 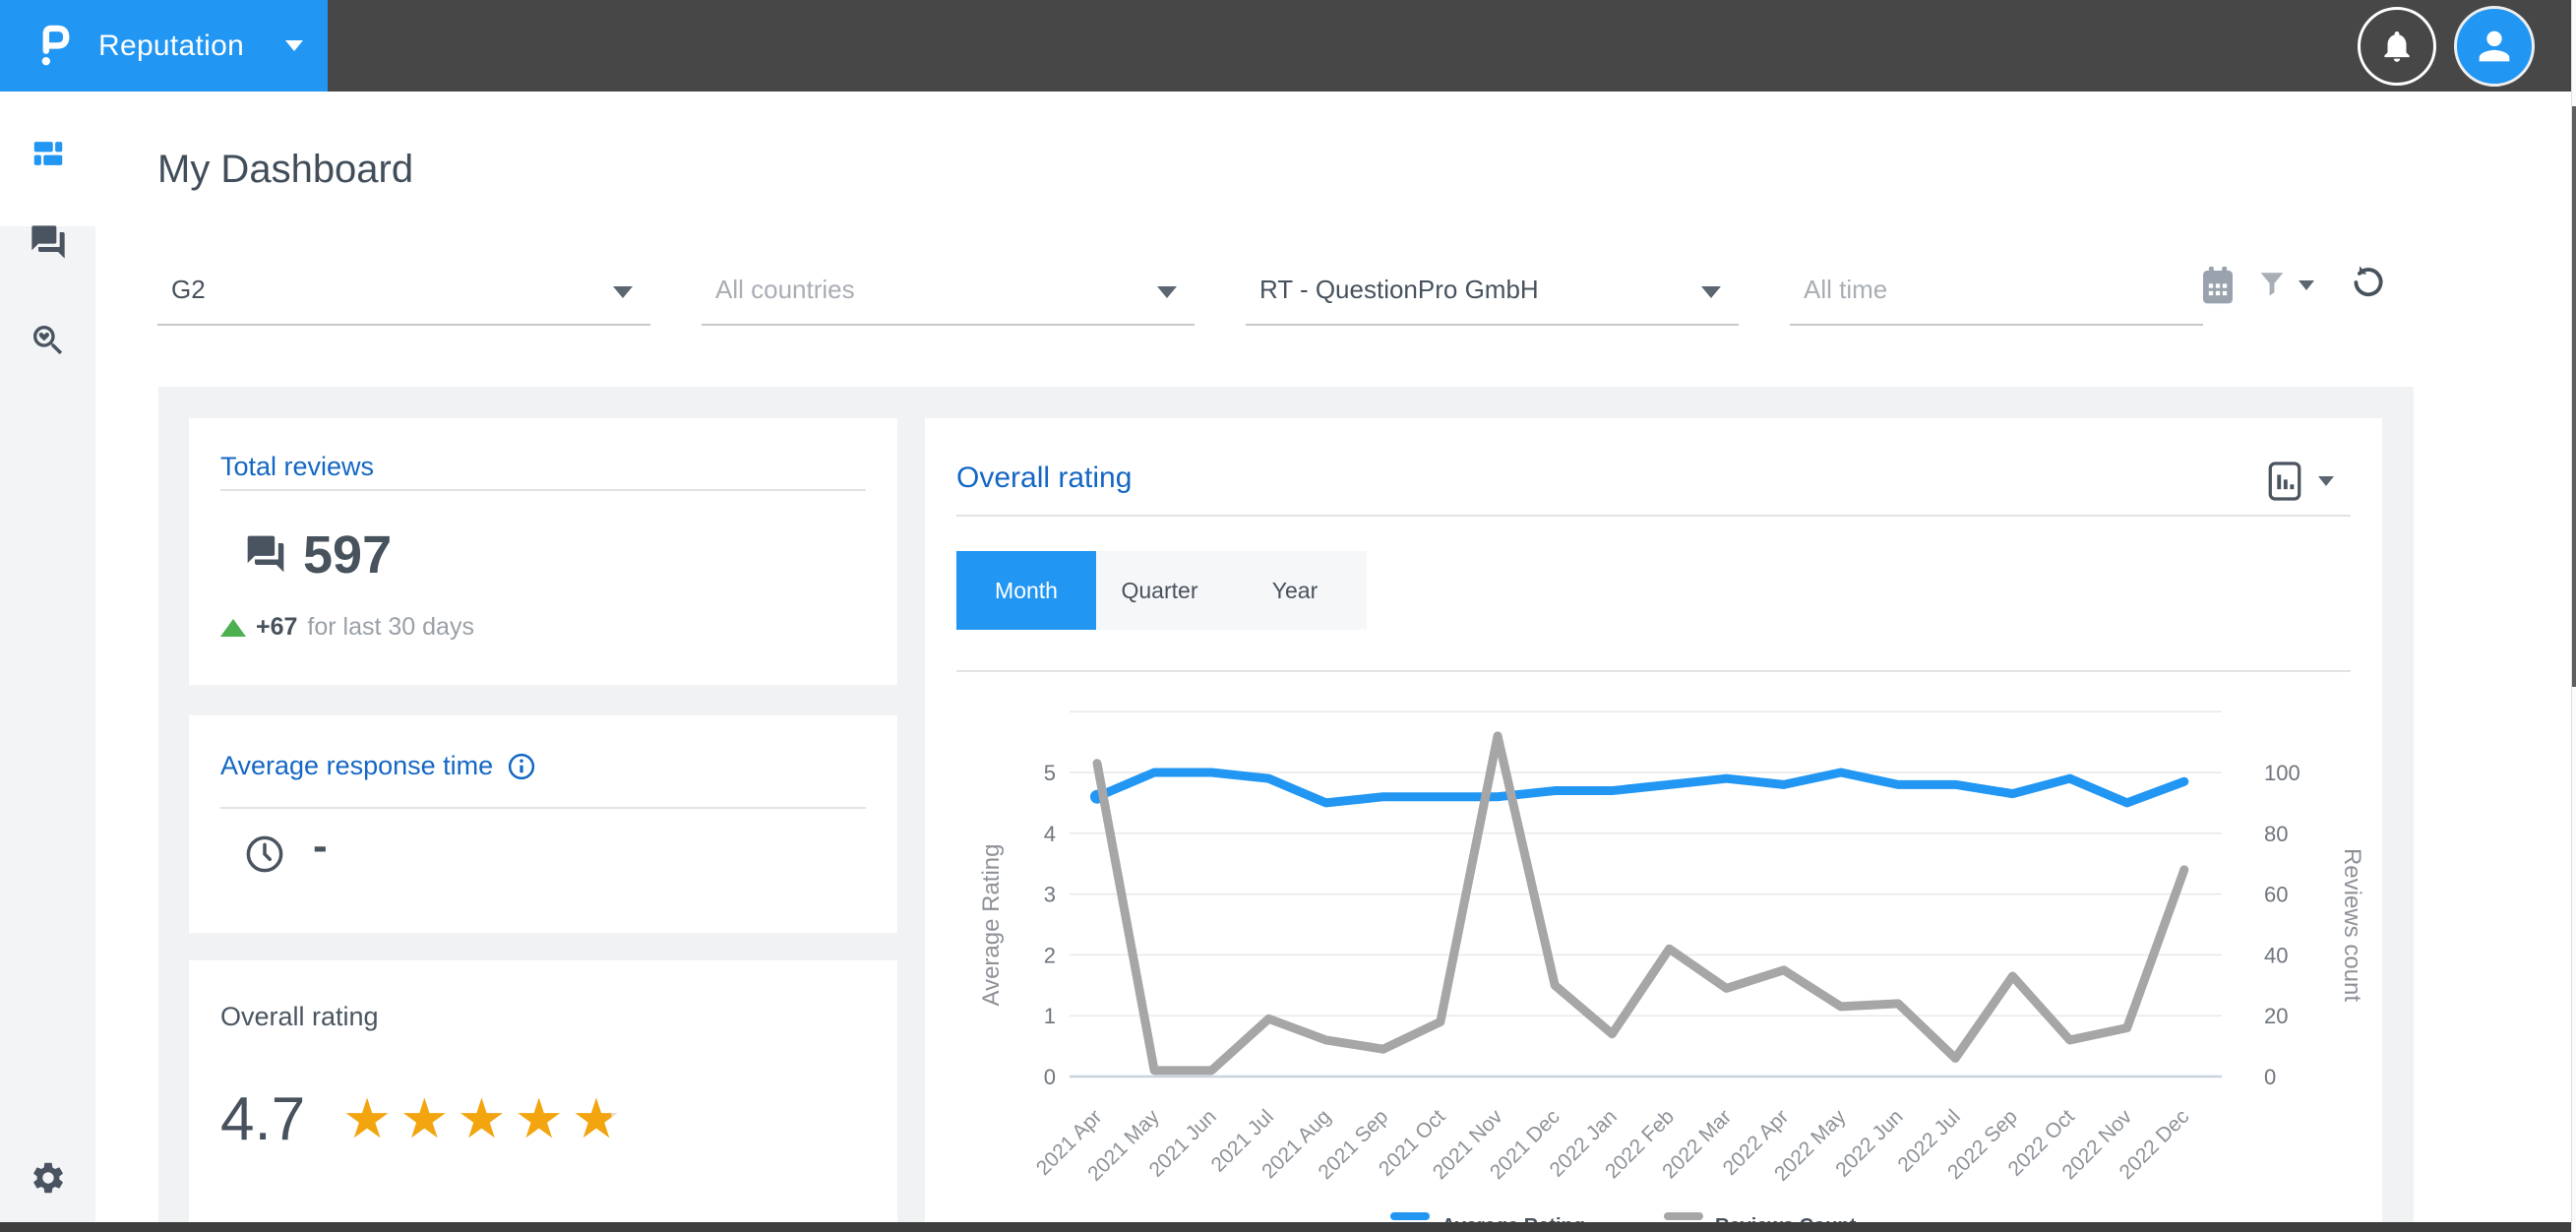 What do you see at coordinates (1846, 289) in the screenshot?
I see `time-filter-placeholder: All time` at bounding box center [1846, 289].